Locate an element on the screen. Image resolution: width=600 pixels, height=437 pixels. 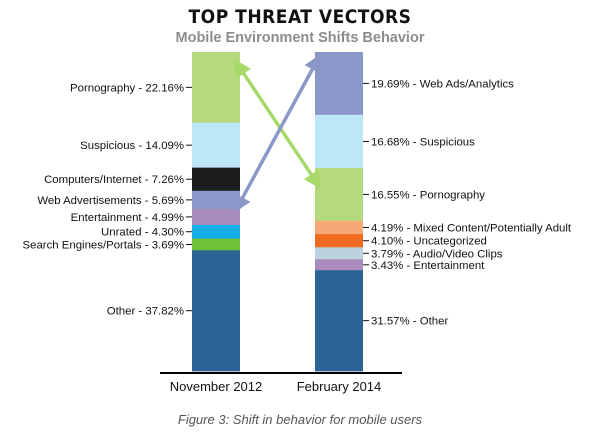
bar-segment-november-2012-computers-internet is located at coordinates (216, 179).